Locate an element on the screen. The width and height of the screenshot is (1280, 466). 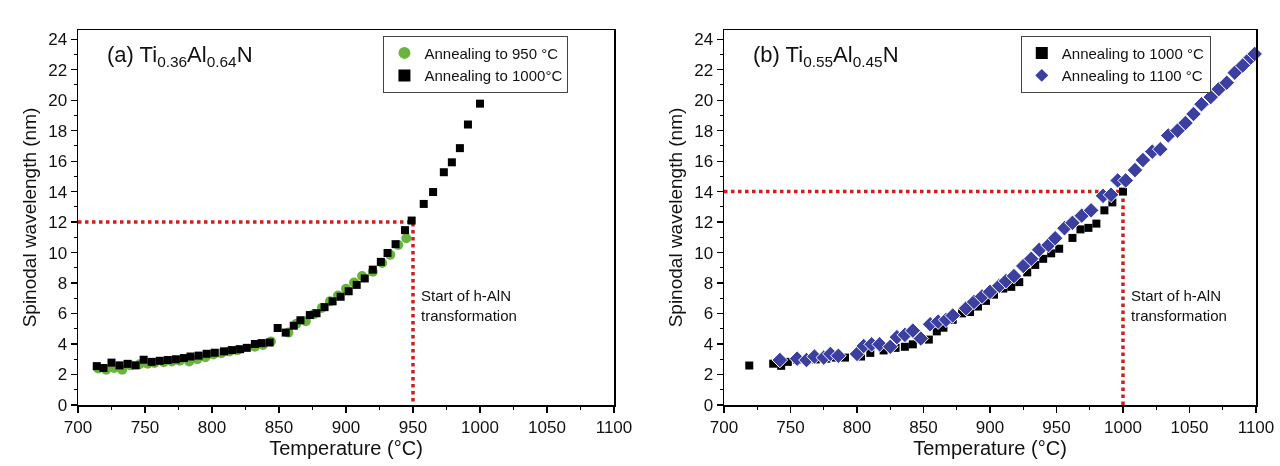
annotation: Start of h-AlN transformation is located at coordinates (1179, 305).